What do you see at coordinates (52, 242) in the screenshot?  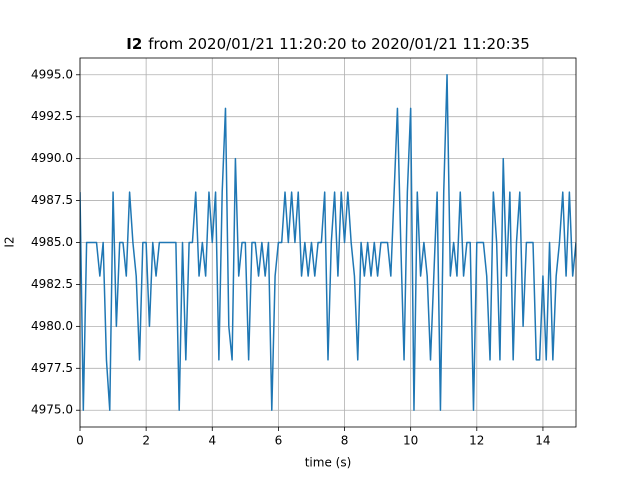 I see `y-tick-label: 4985.0` at bounding box center [52, 242].